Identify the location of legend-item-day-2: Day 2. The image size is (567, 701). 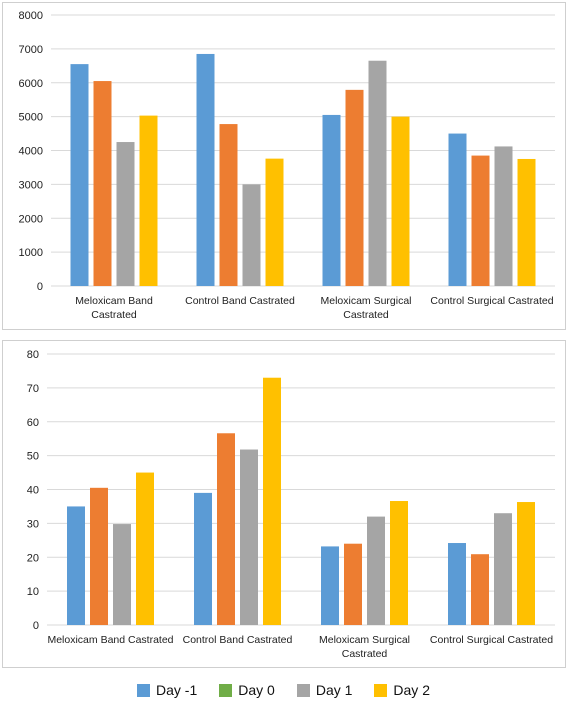
(402, 690).